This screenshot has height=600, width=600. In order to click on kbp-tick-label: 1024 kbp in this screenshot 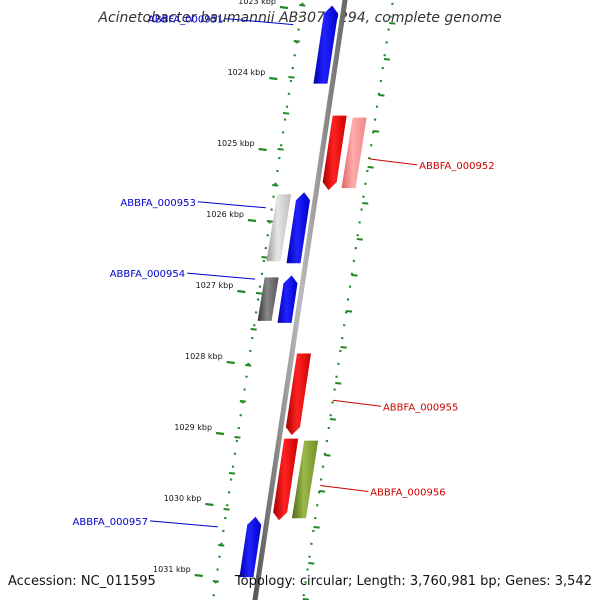, I will do `click(247, 72)`.